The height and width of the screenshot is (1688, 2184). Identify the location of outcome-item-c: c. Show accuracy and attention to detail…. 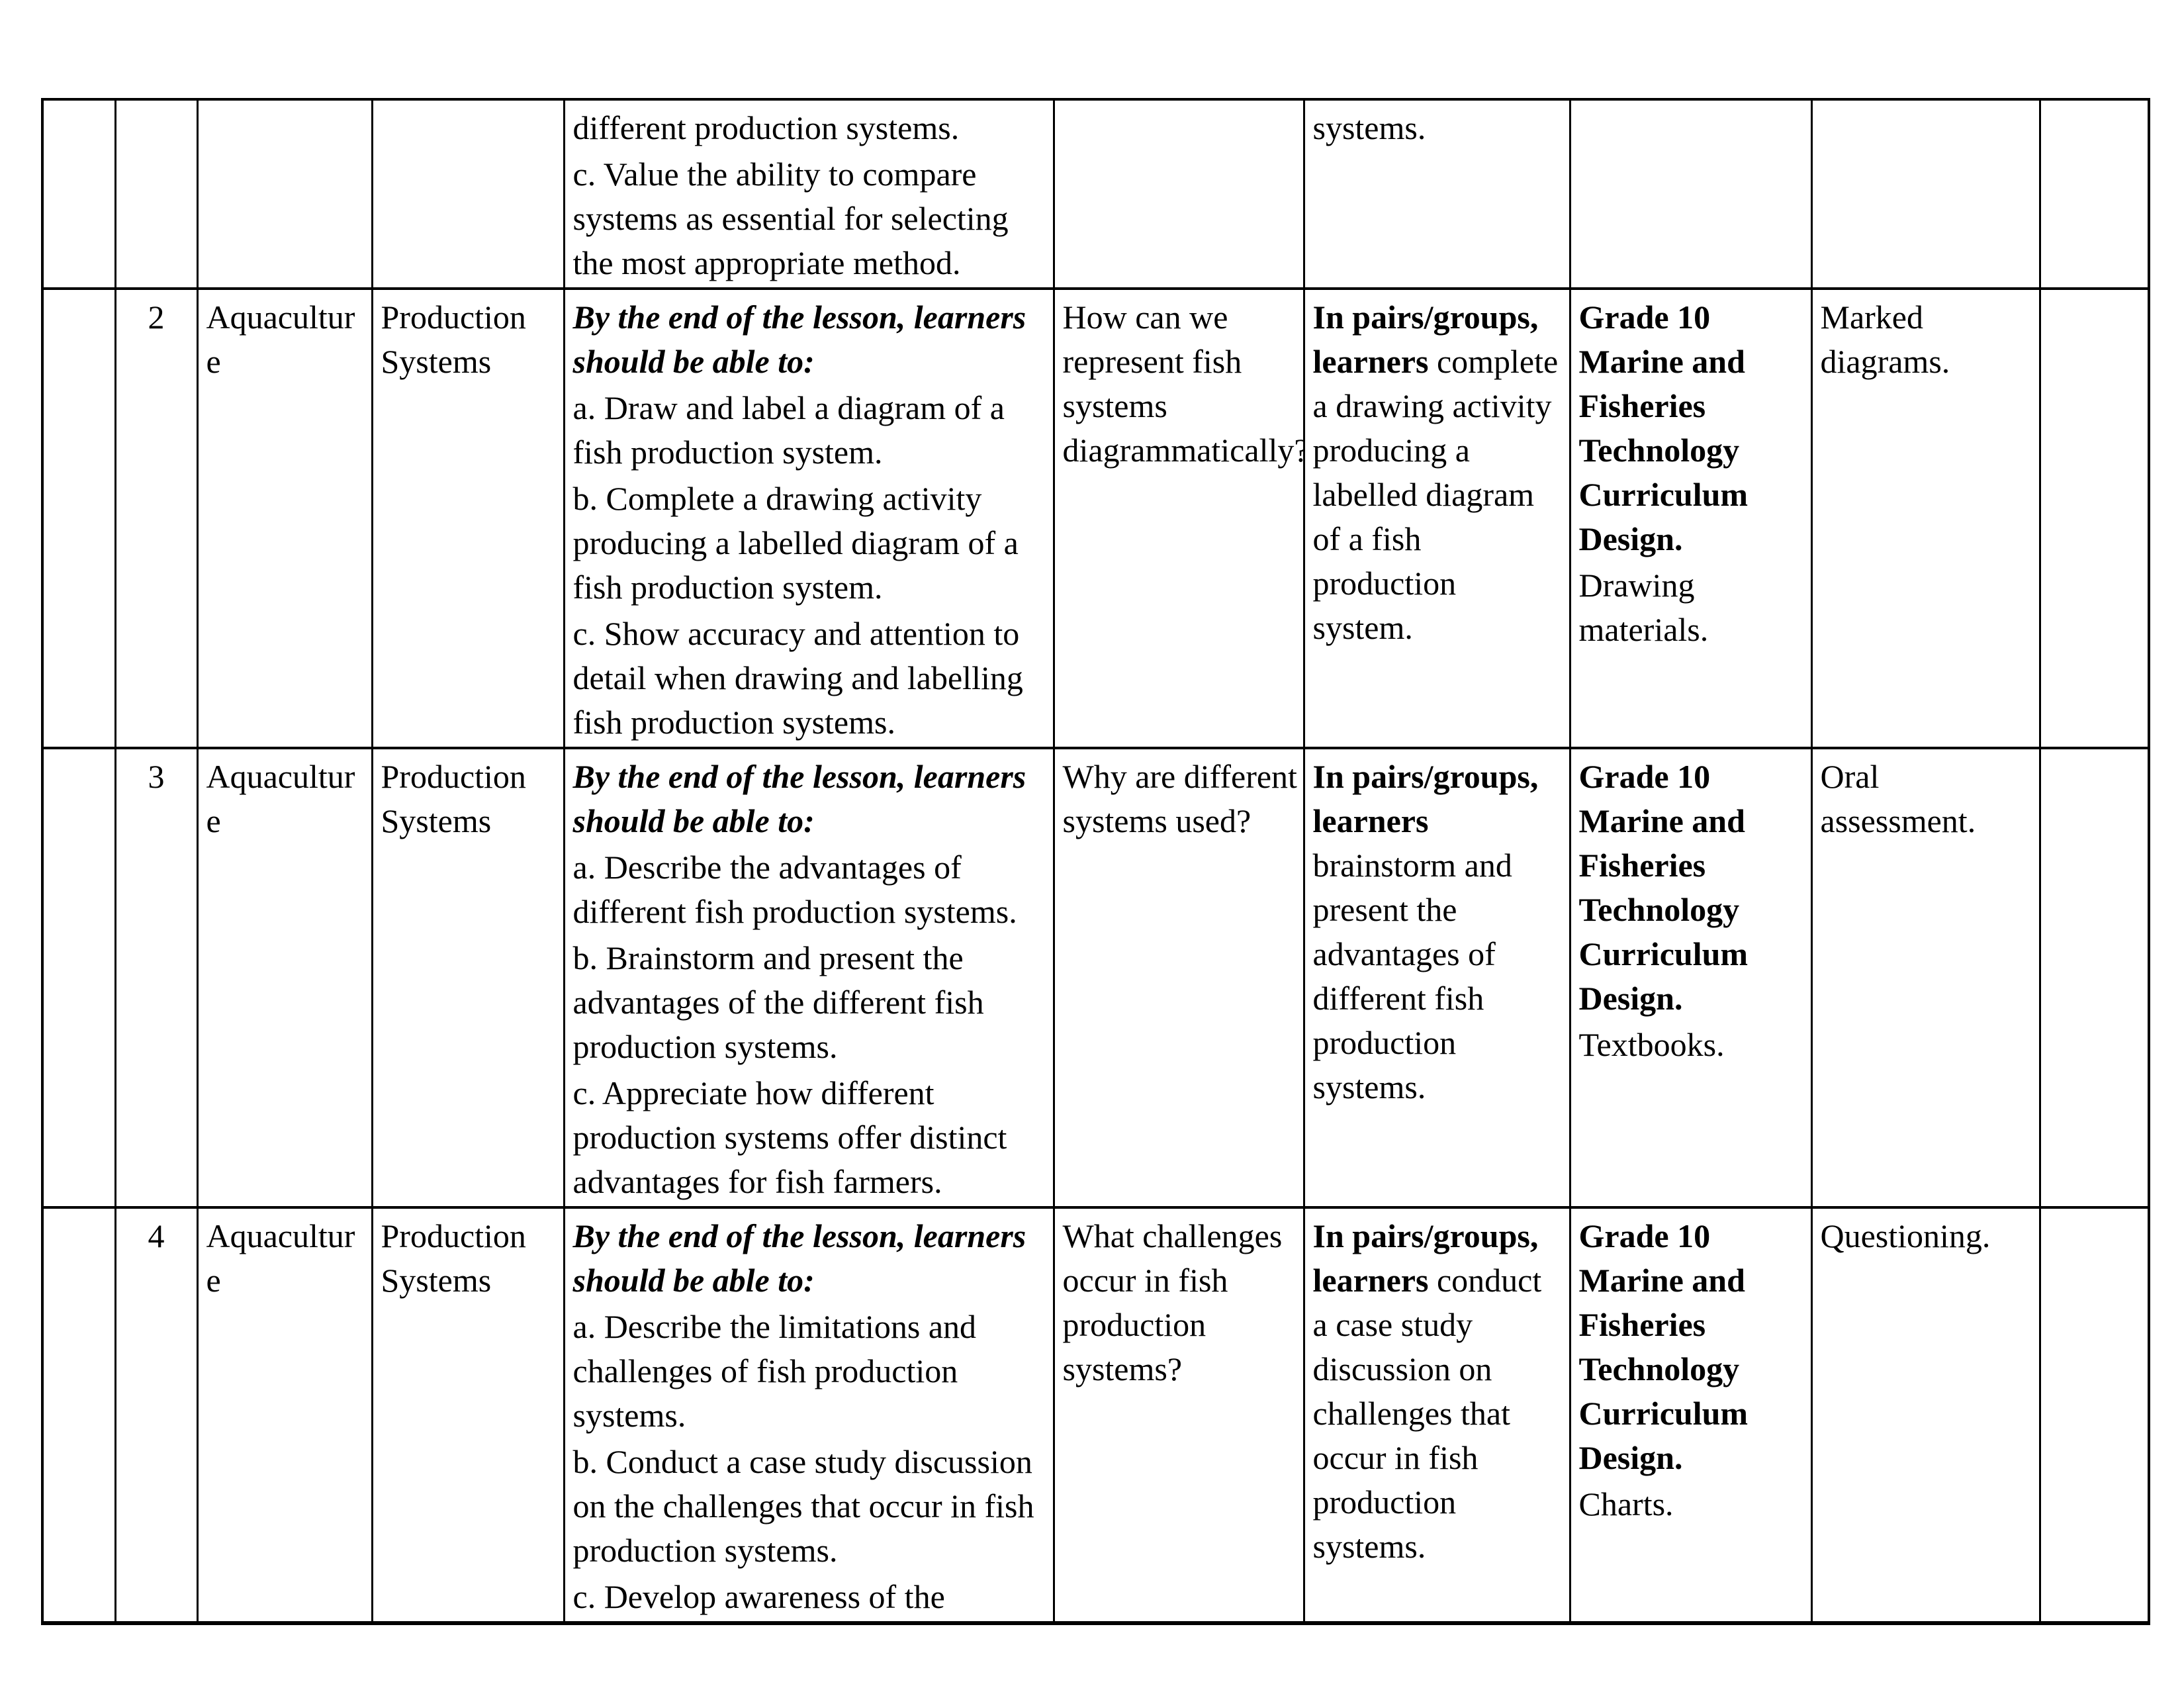
(798, 678).